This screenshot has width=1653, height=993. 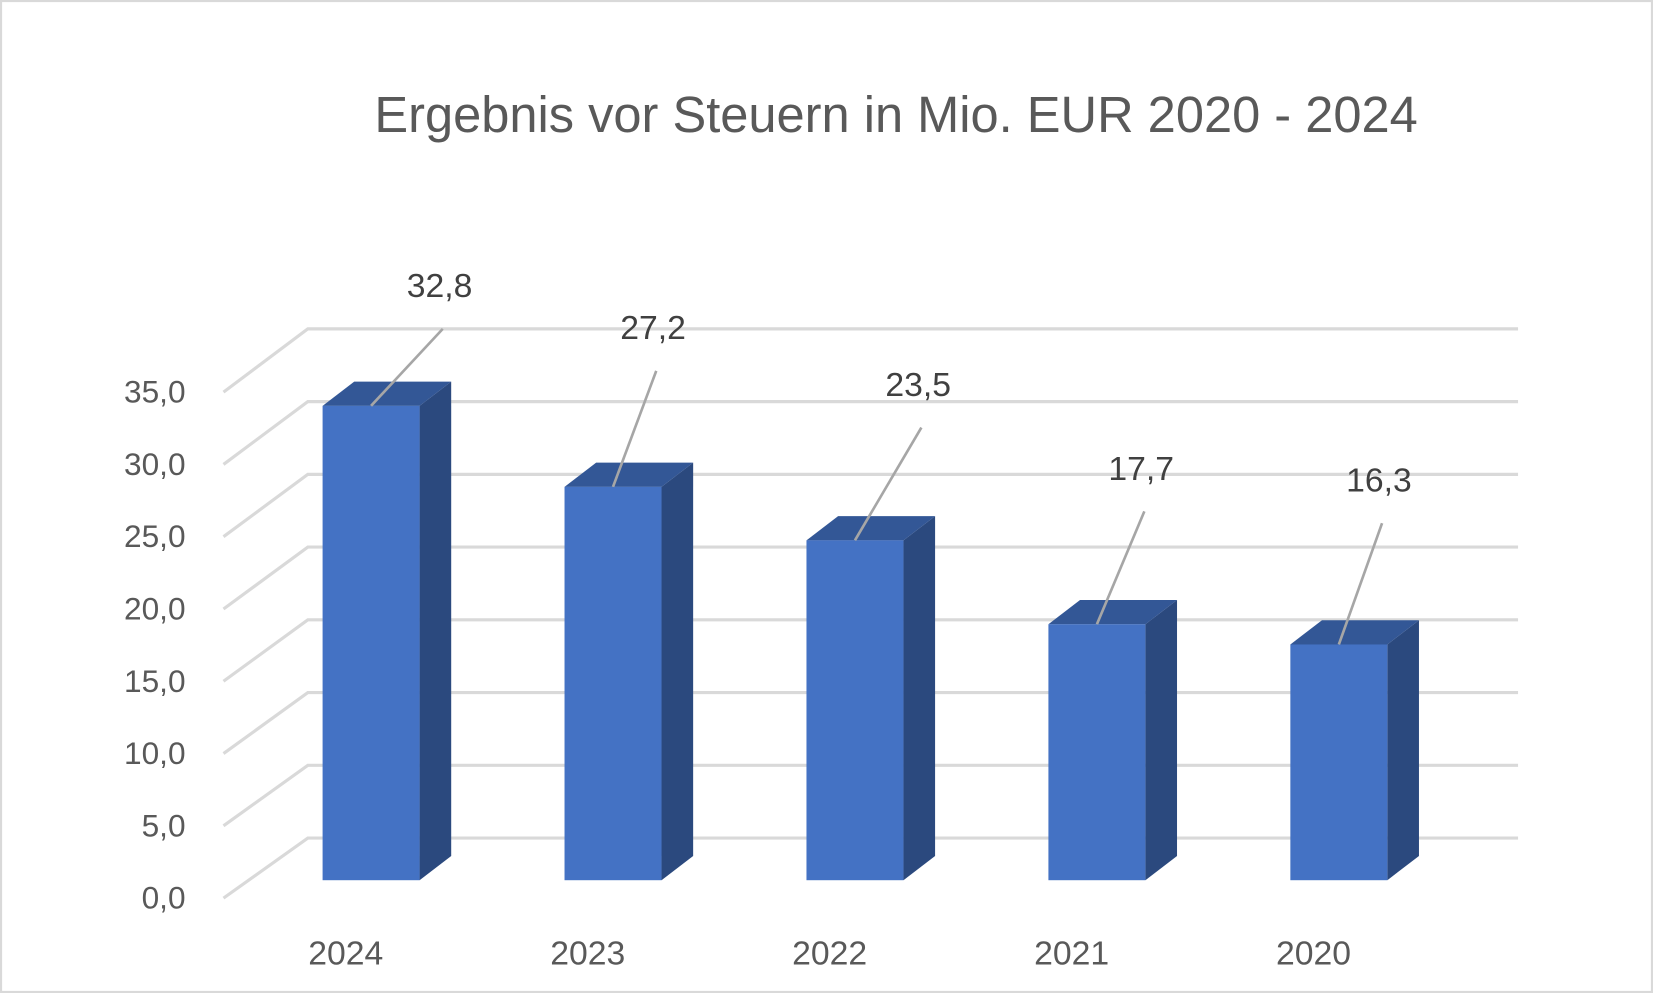 I want to click on x-tick-label: 2024, so click(x=345, y=954).